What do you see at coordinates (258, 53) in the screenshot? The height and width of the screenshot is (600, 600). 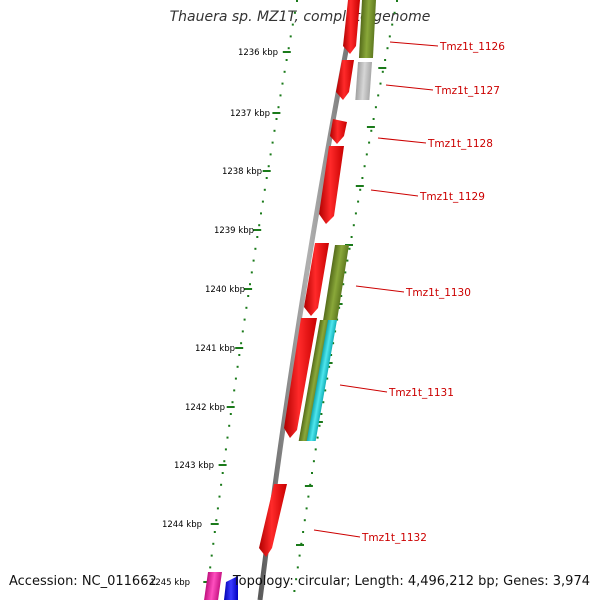 I see `tick-label: 1236 kbp` at bounding box center [258, 53].